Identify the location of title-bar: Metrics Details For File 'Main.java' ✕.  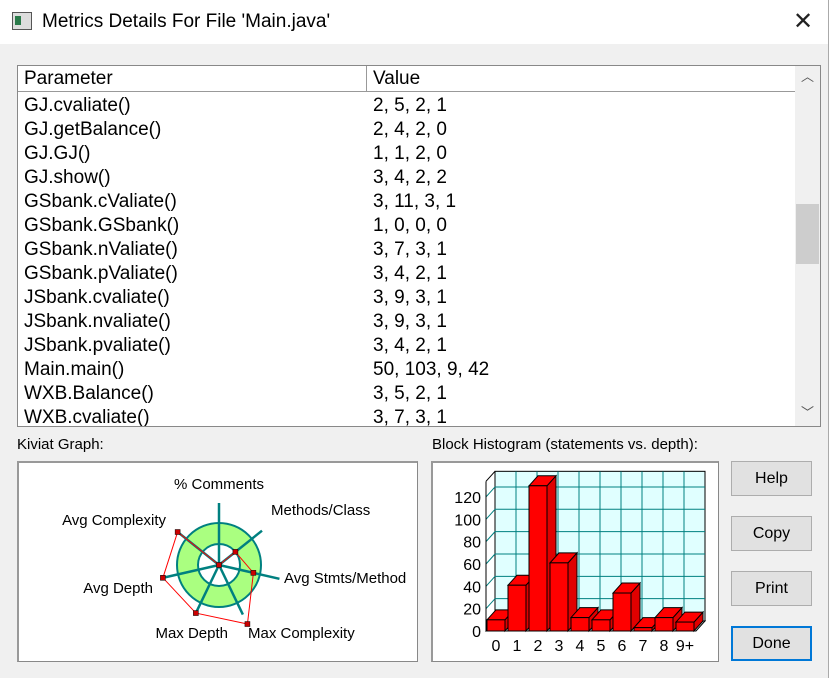
(414, 22).